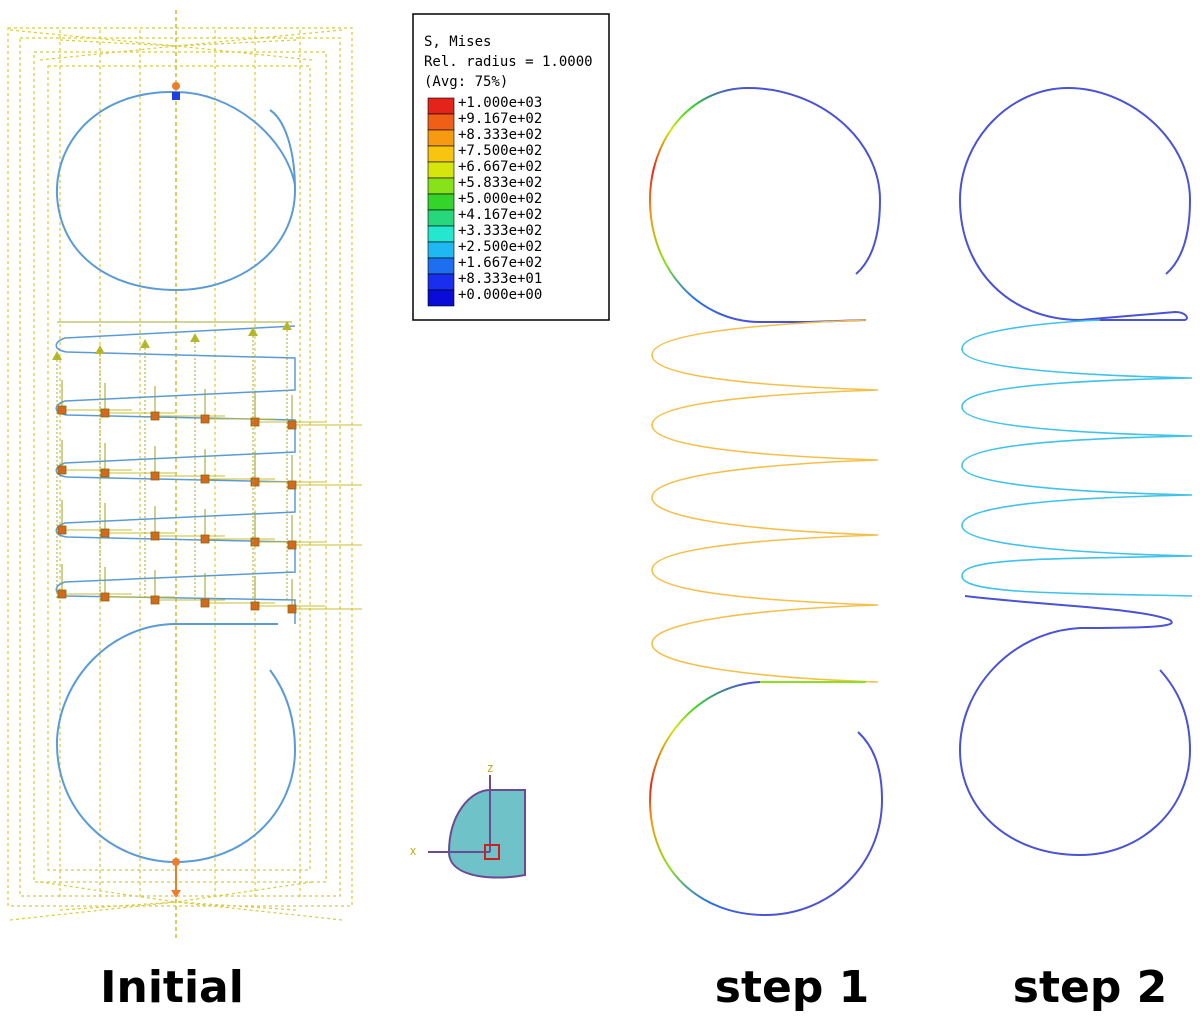 Image resolution: width=1200 pixels, height=1021 pixels. Describe the element at coordinates (814, 181) in the screenshot. I see `step1-top-hook-right` at that location.